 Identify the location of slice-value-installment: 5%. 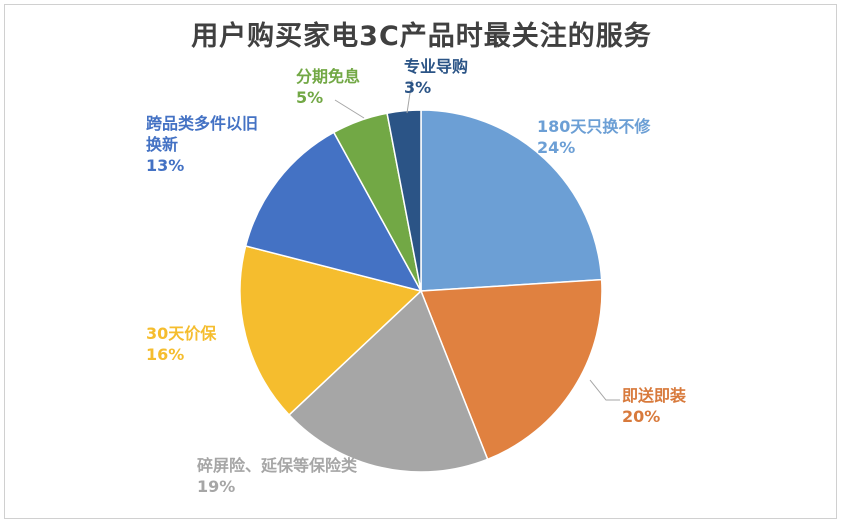
(310, 97).